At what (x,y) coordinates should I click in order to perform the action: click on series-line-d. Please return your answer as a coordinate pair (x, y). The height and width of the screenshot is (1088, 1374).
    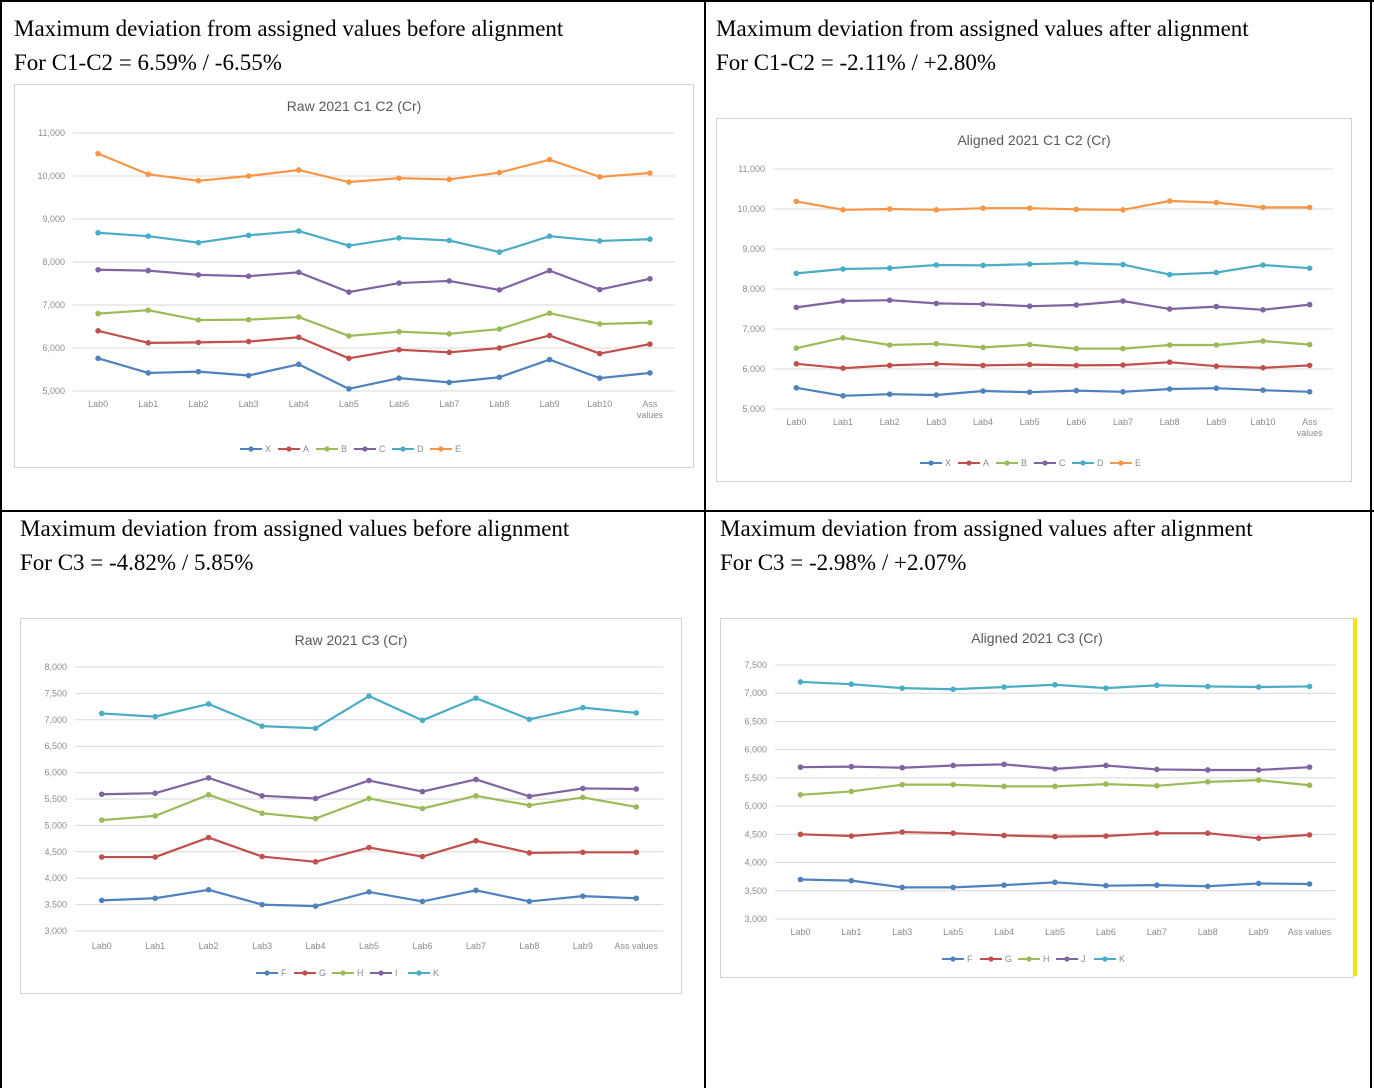
    Looking at the image, I should click on (1053, 268).